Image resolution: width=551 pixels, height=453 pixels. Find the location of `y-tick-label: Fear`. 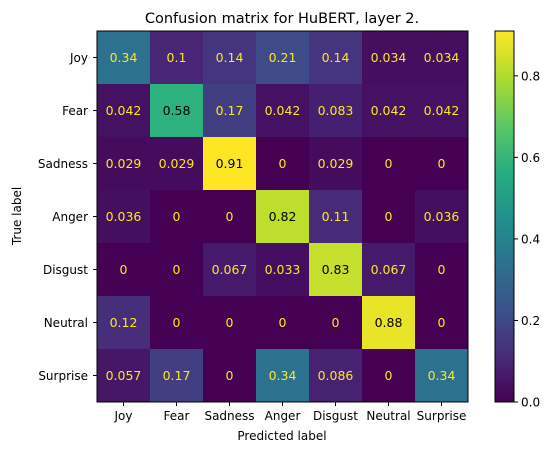

y-tick-label: Fear is located at coordinates (75, 111).